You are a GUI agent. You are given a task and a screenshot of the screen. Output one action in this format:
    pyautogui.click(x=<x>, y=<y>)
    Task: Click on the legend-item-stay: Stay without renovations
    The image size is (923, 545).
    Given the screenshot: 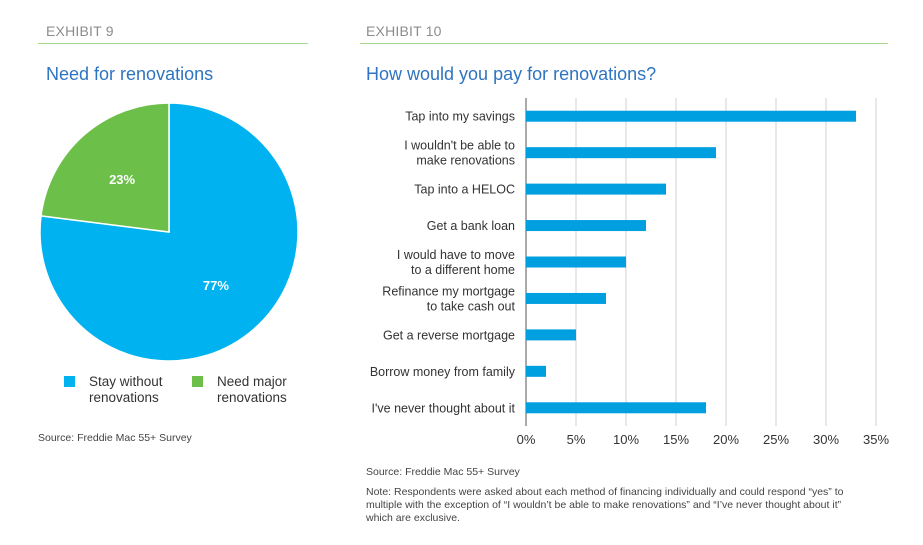 What is the action you would take?
    pyautogui.click(x=113, y=390)
    